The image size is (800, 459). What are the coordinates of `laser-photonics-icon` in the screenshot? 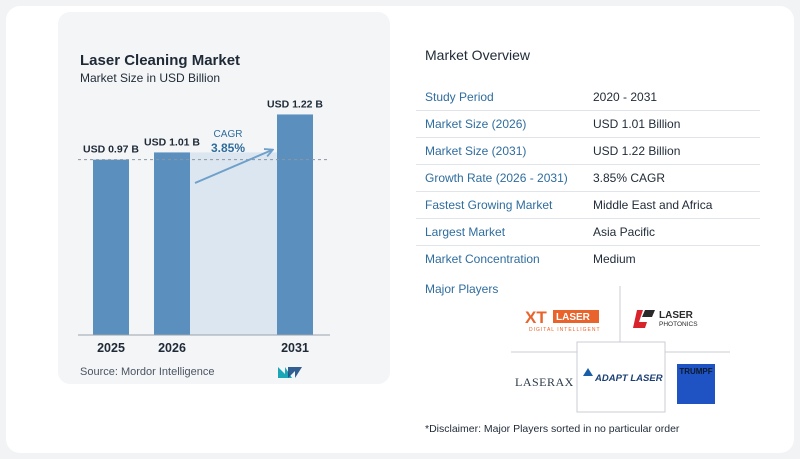 It's located at (640, 319).